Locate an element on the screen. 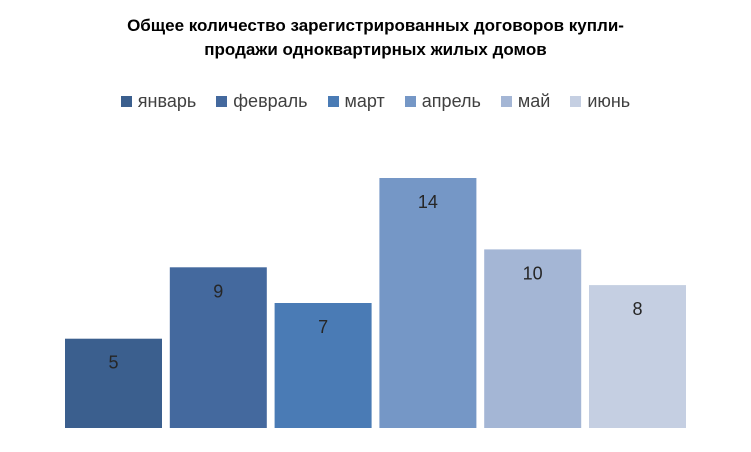  legend-label: июнь is located at coordinates (609, 101).